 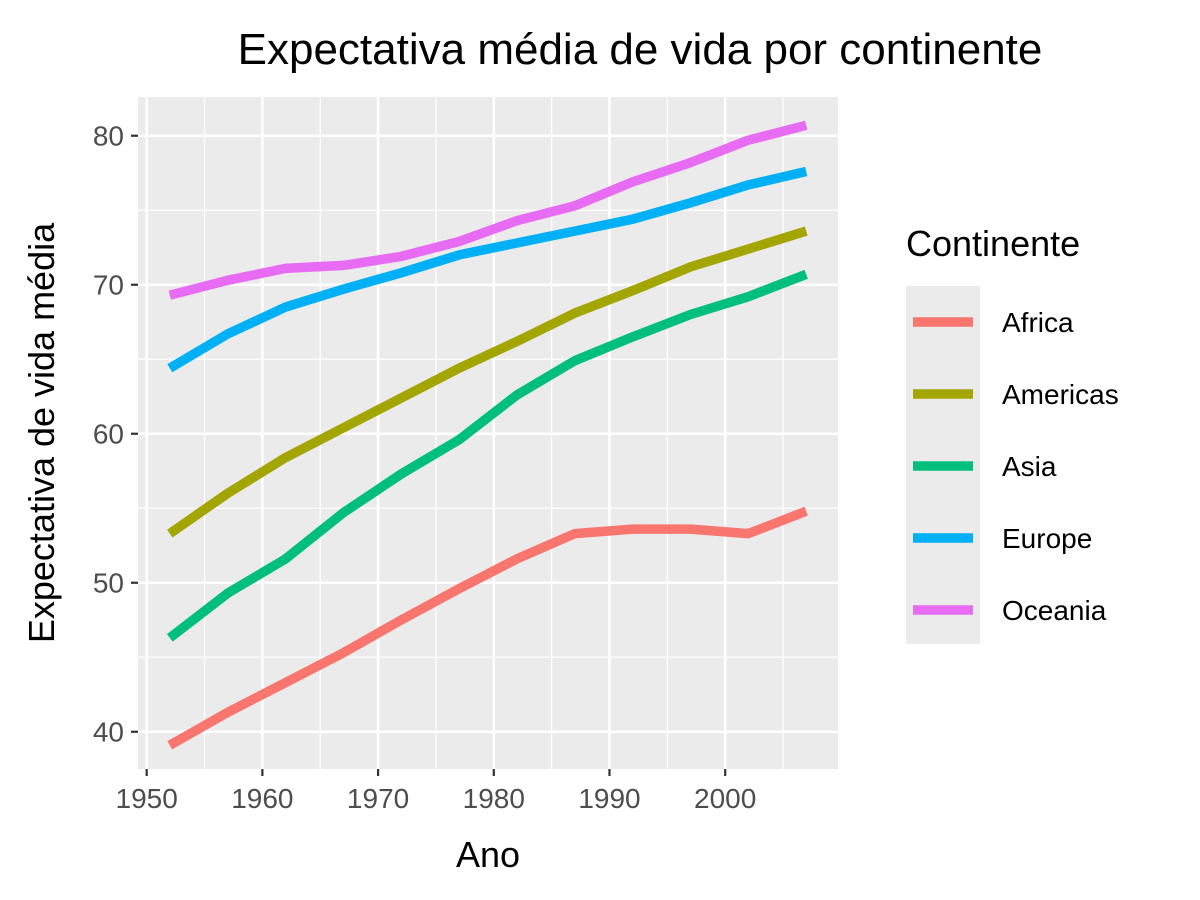 I want to click on legend-item-asia: Asia, so click(x=985, y=466).